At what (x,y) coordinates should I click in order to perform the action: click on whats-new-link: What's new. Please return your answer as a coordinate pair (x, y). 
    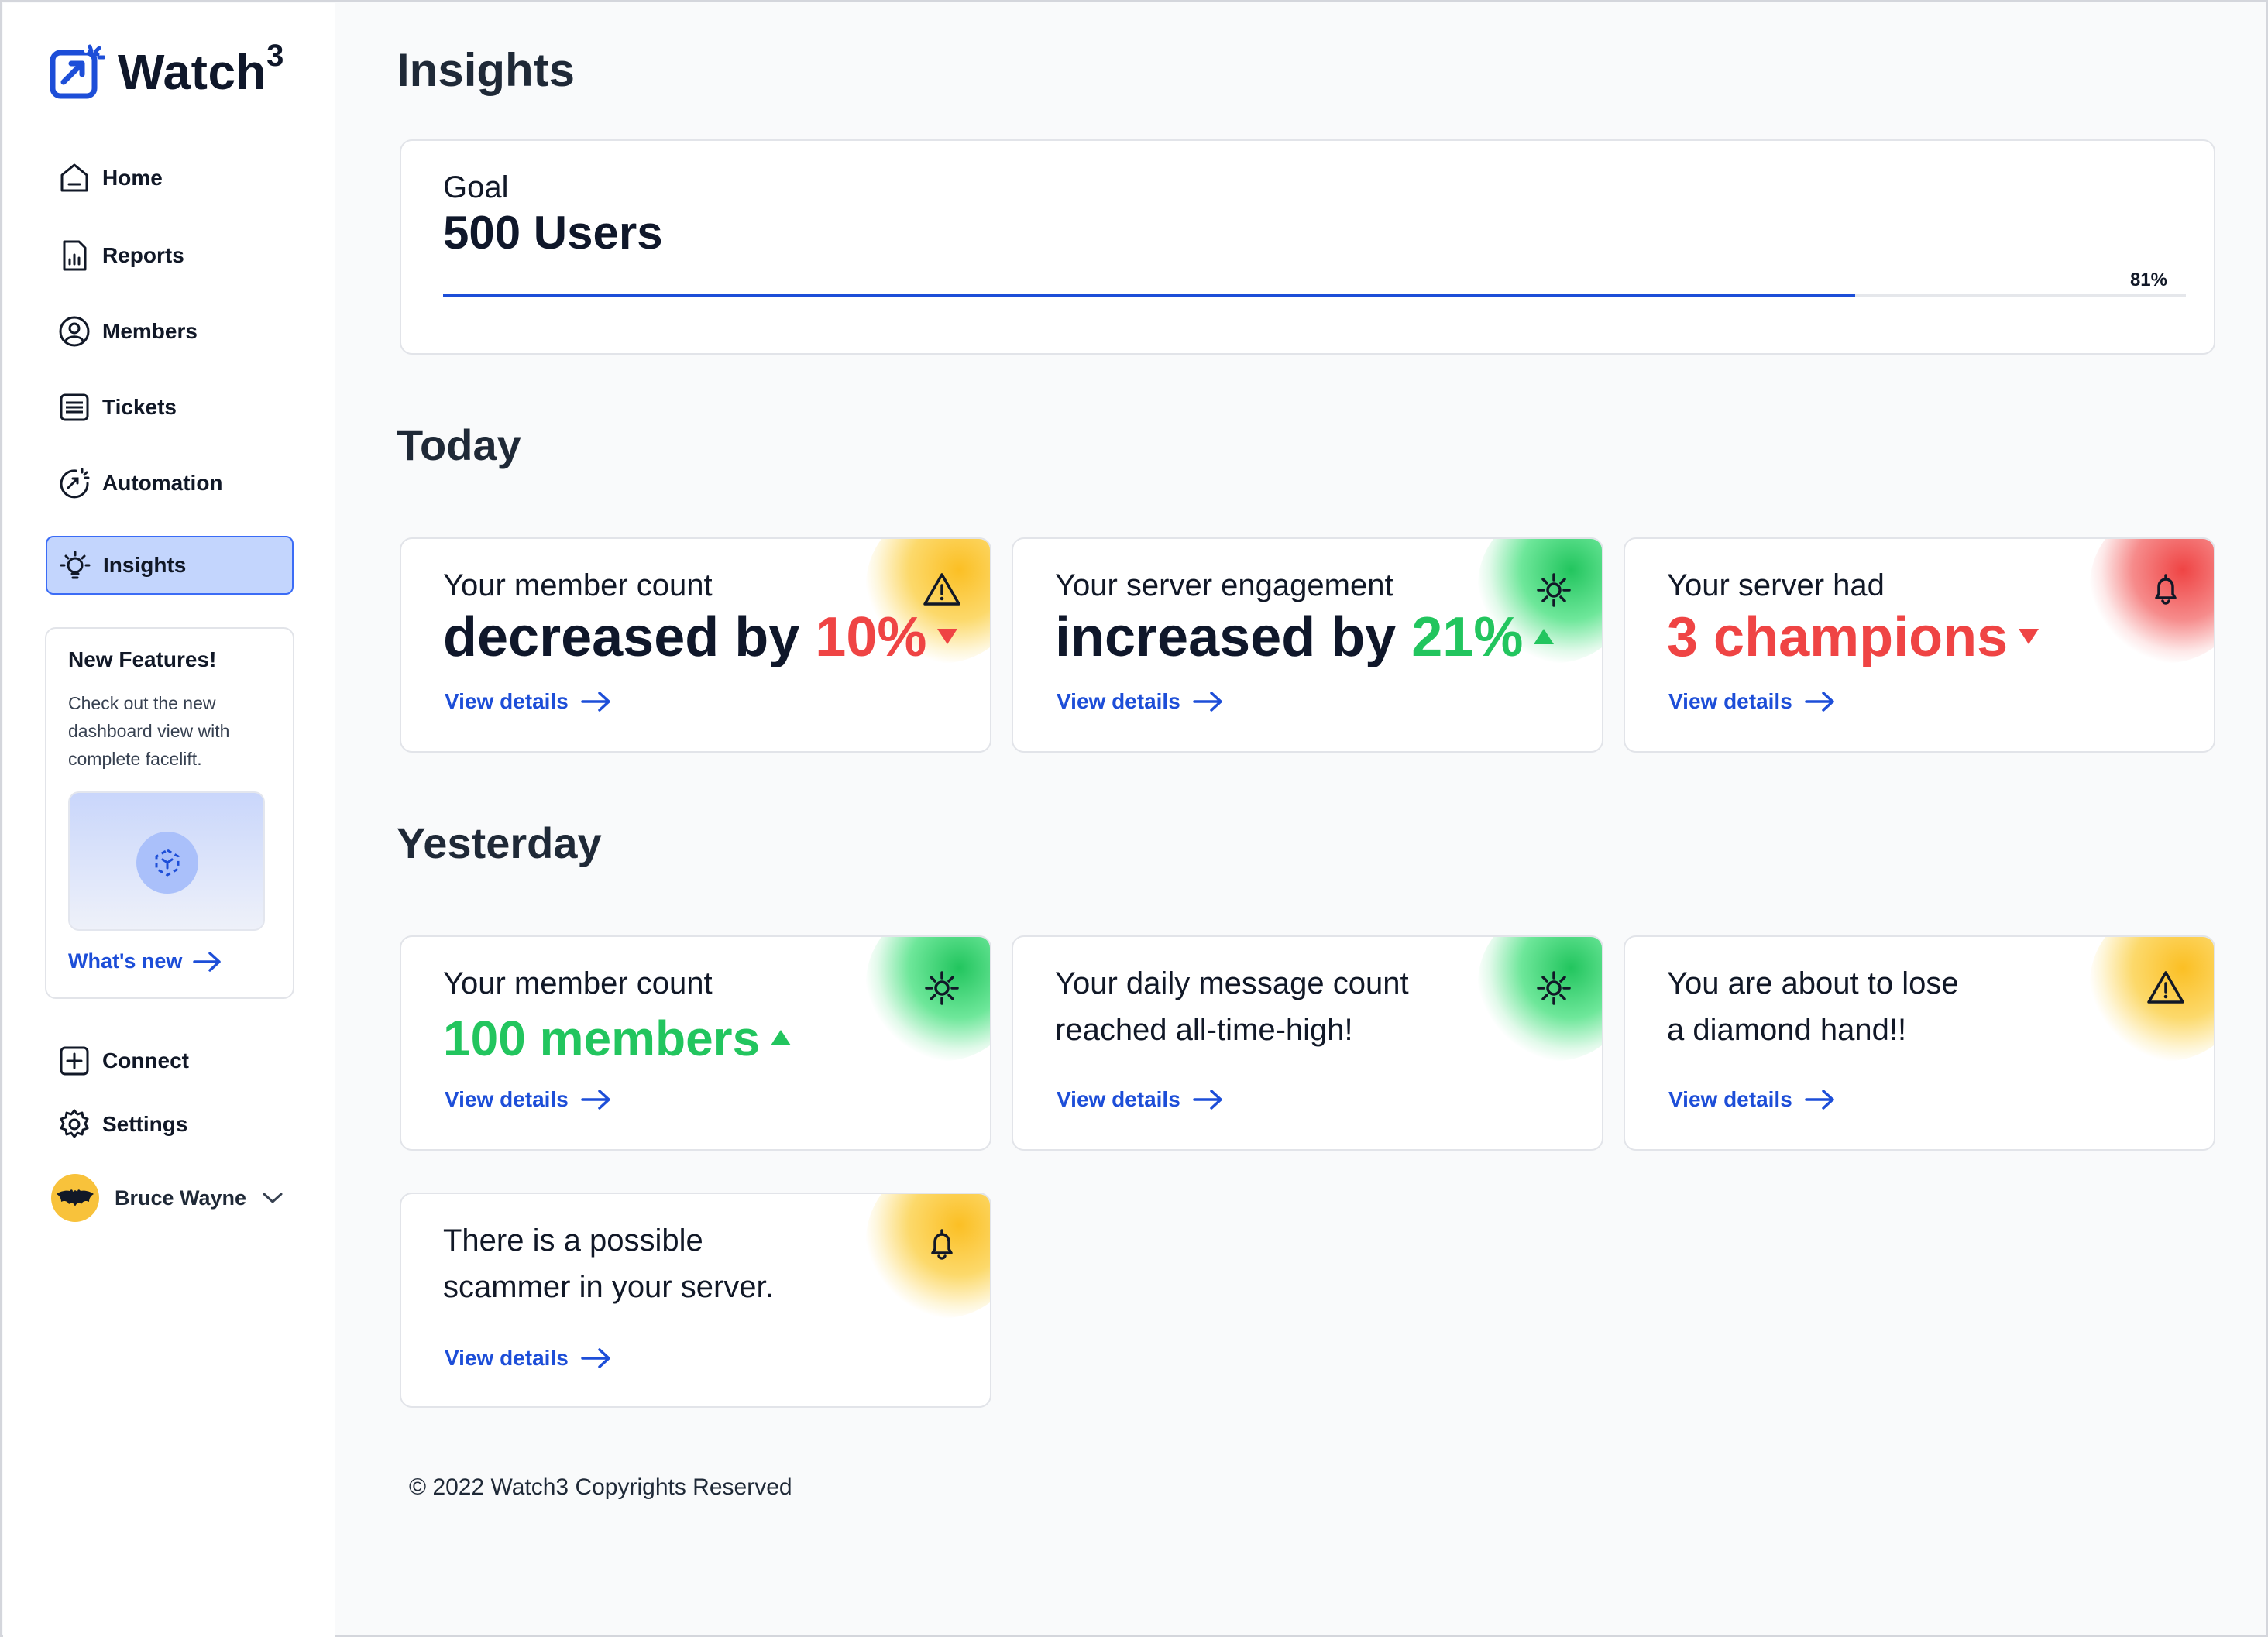
    Looking at the image, I should click on (169, 961).